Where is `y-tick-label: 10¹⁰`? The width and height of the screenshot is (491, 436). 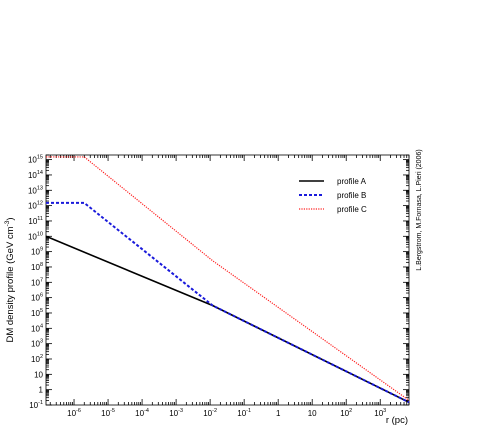
y-tick-label: 10¹⁰ is located at coordinates (35, 236).